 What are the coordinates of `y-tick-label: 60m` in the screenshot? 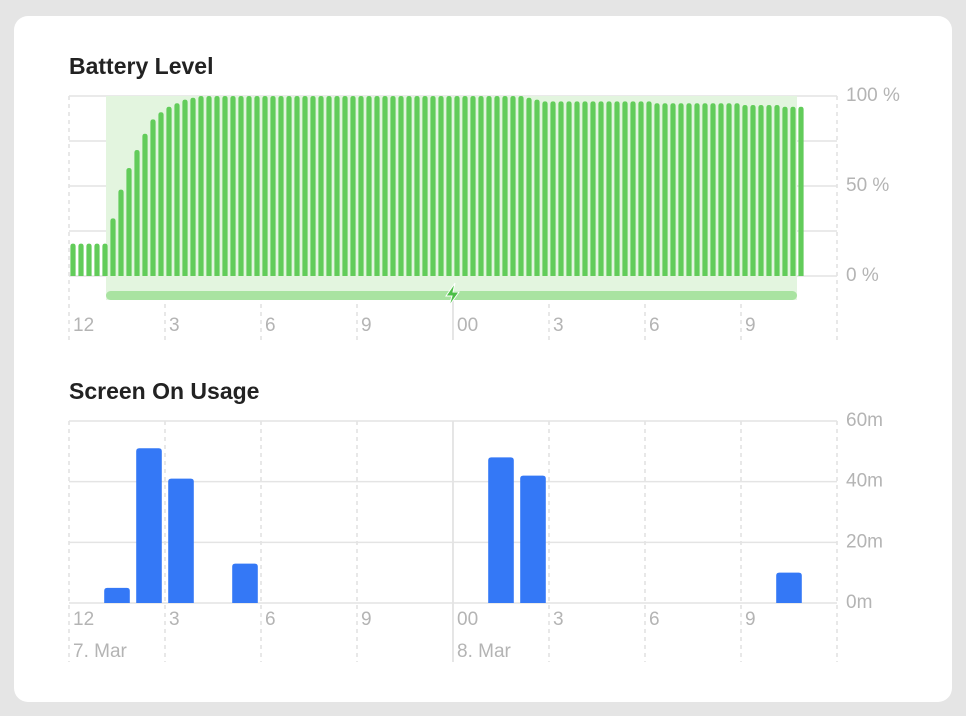 It's located at (864, 420).